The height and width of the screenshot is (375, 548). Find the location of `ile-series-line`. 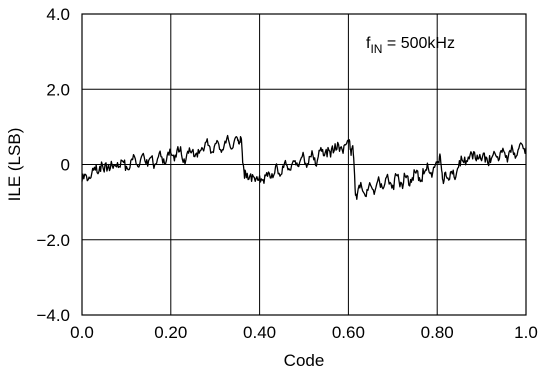

ile-series-line is located at coordinates (304, 167).